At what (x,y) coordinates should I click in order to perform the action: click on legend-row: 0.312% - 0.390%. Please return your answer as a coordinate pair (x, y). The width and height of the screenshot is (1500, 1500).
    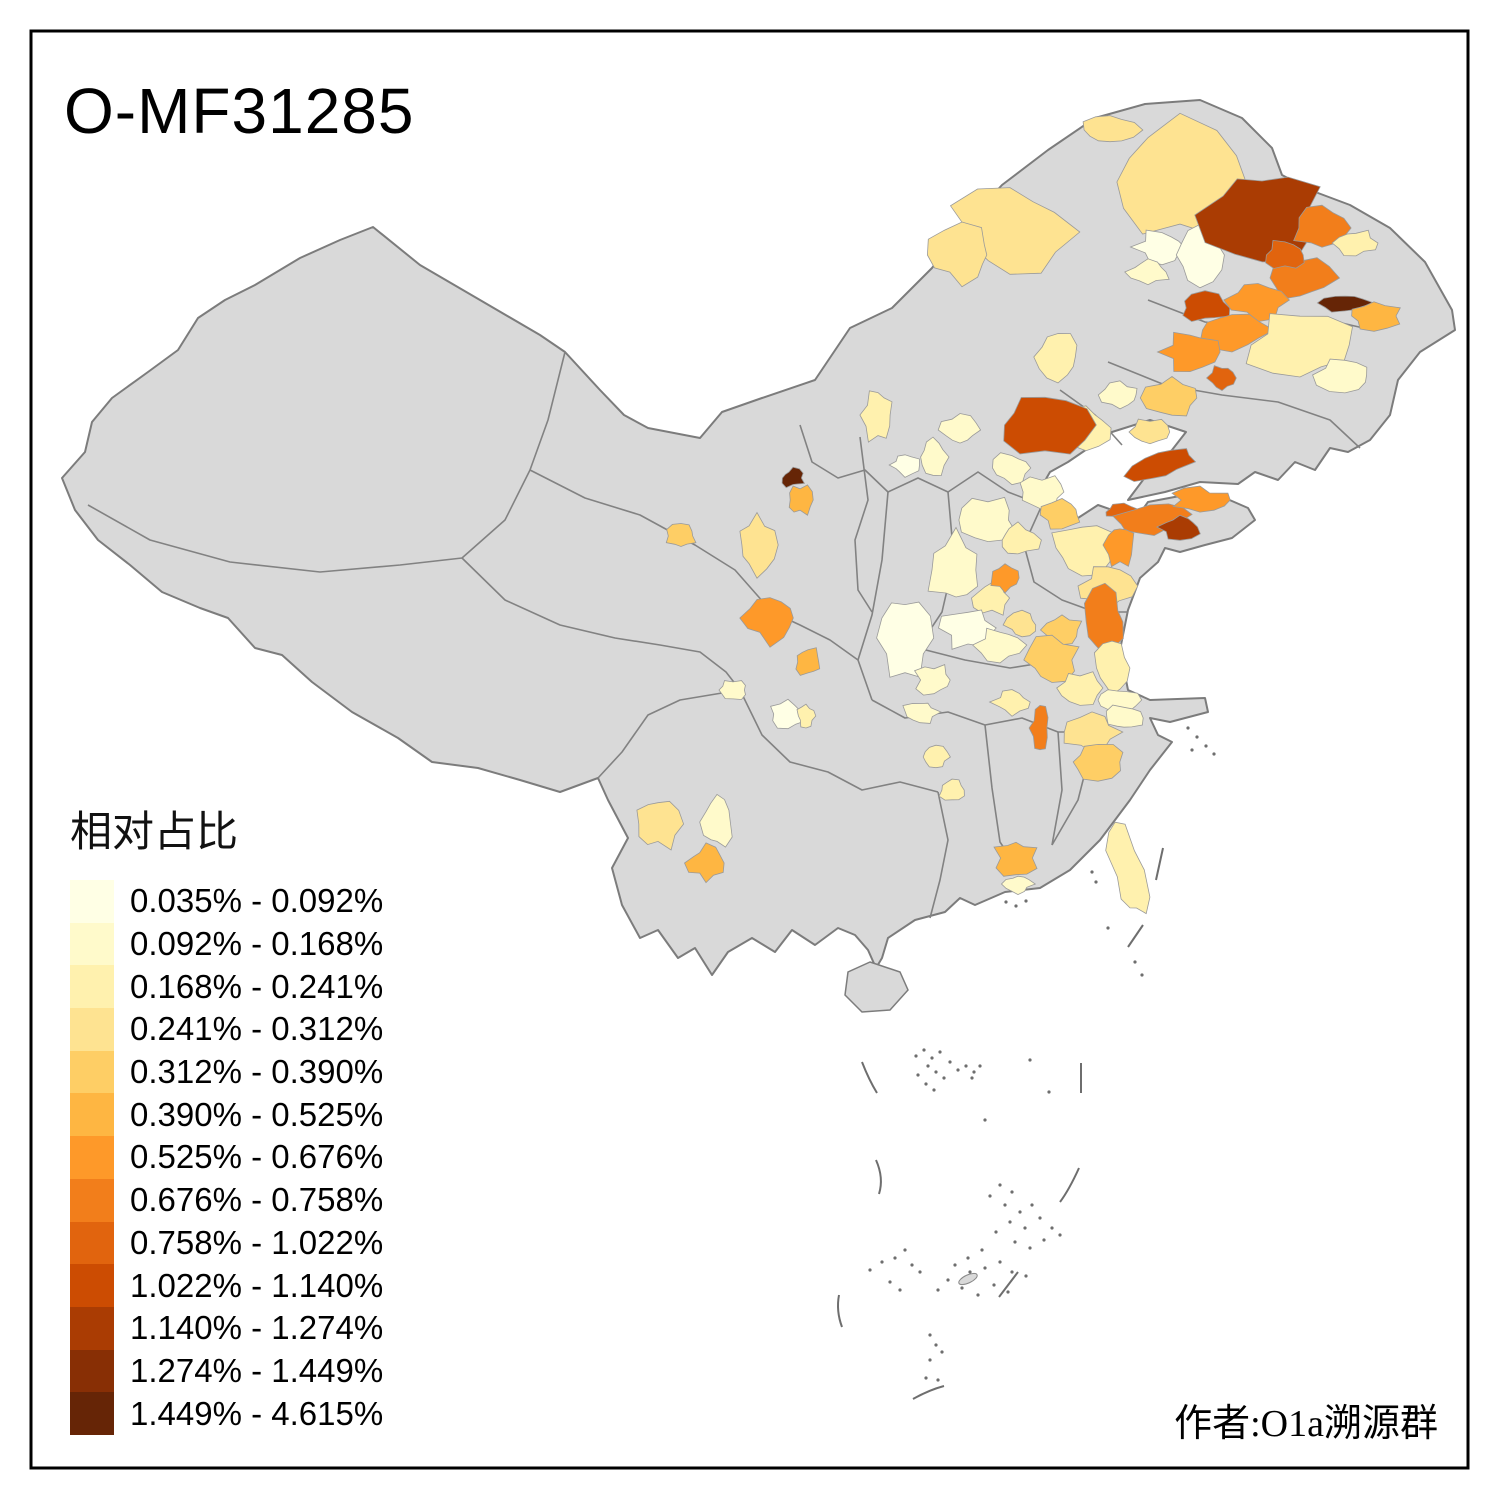
    Looking at the image, I should click on (227, 1072).